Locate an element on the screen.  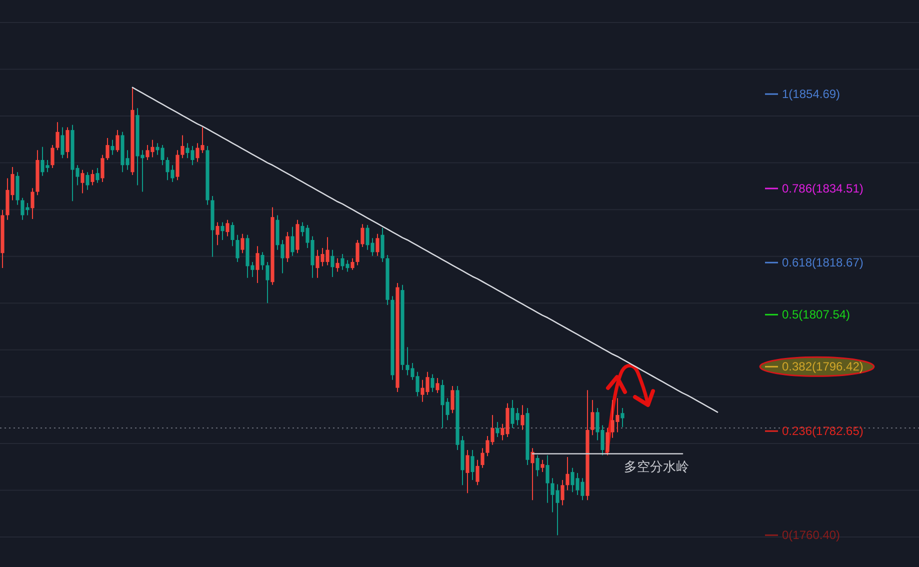
ref-line-label: 0(1760.40) is located at coordinates (811, 535).